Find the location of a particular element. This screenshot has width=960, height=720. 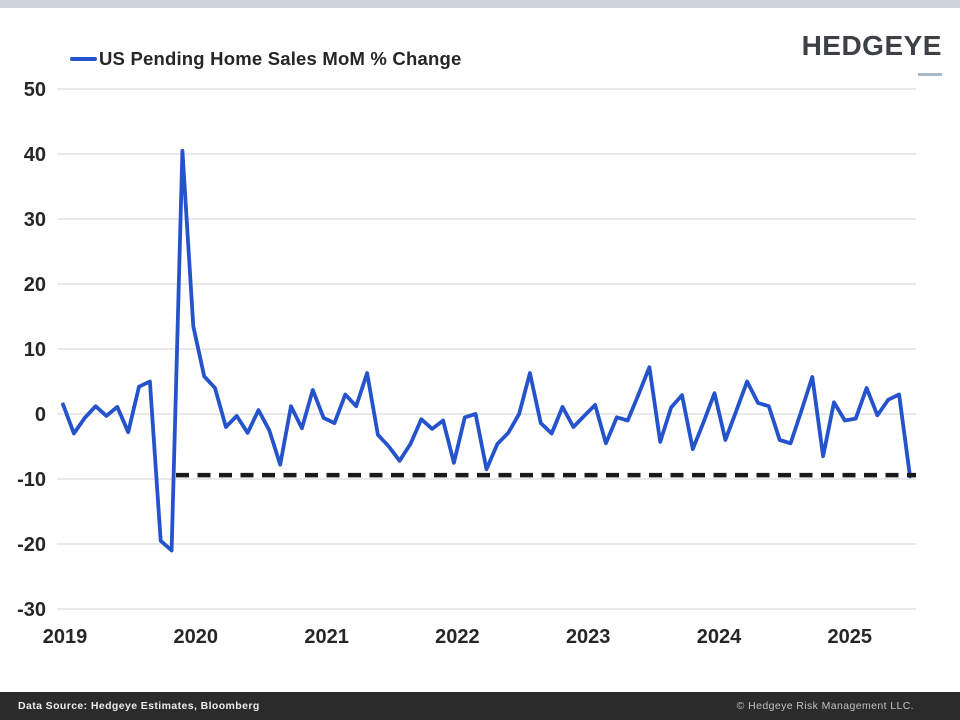

copyright-text: © Hedgeye Risk Management LLC. is located at coordinates (825, 706).